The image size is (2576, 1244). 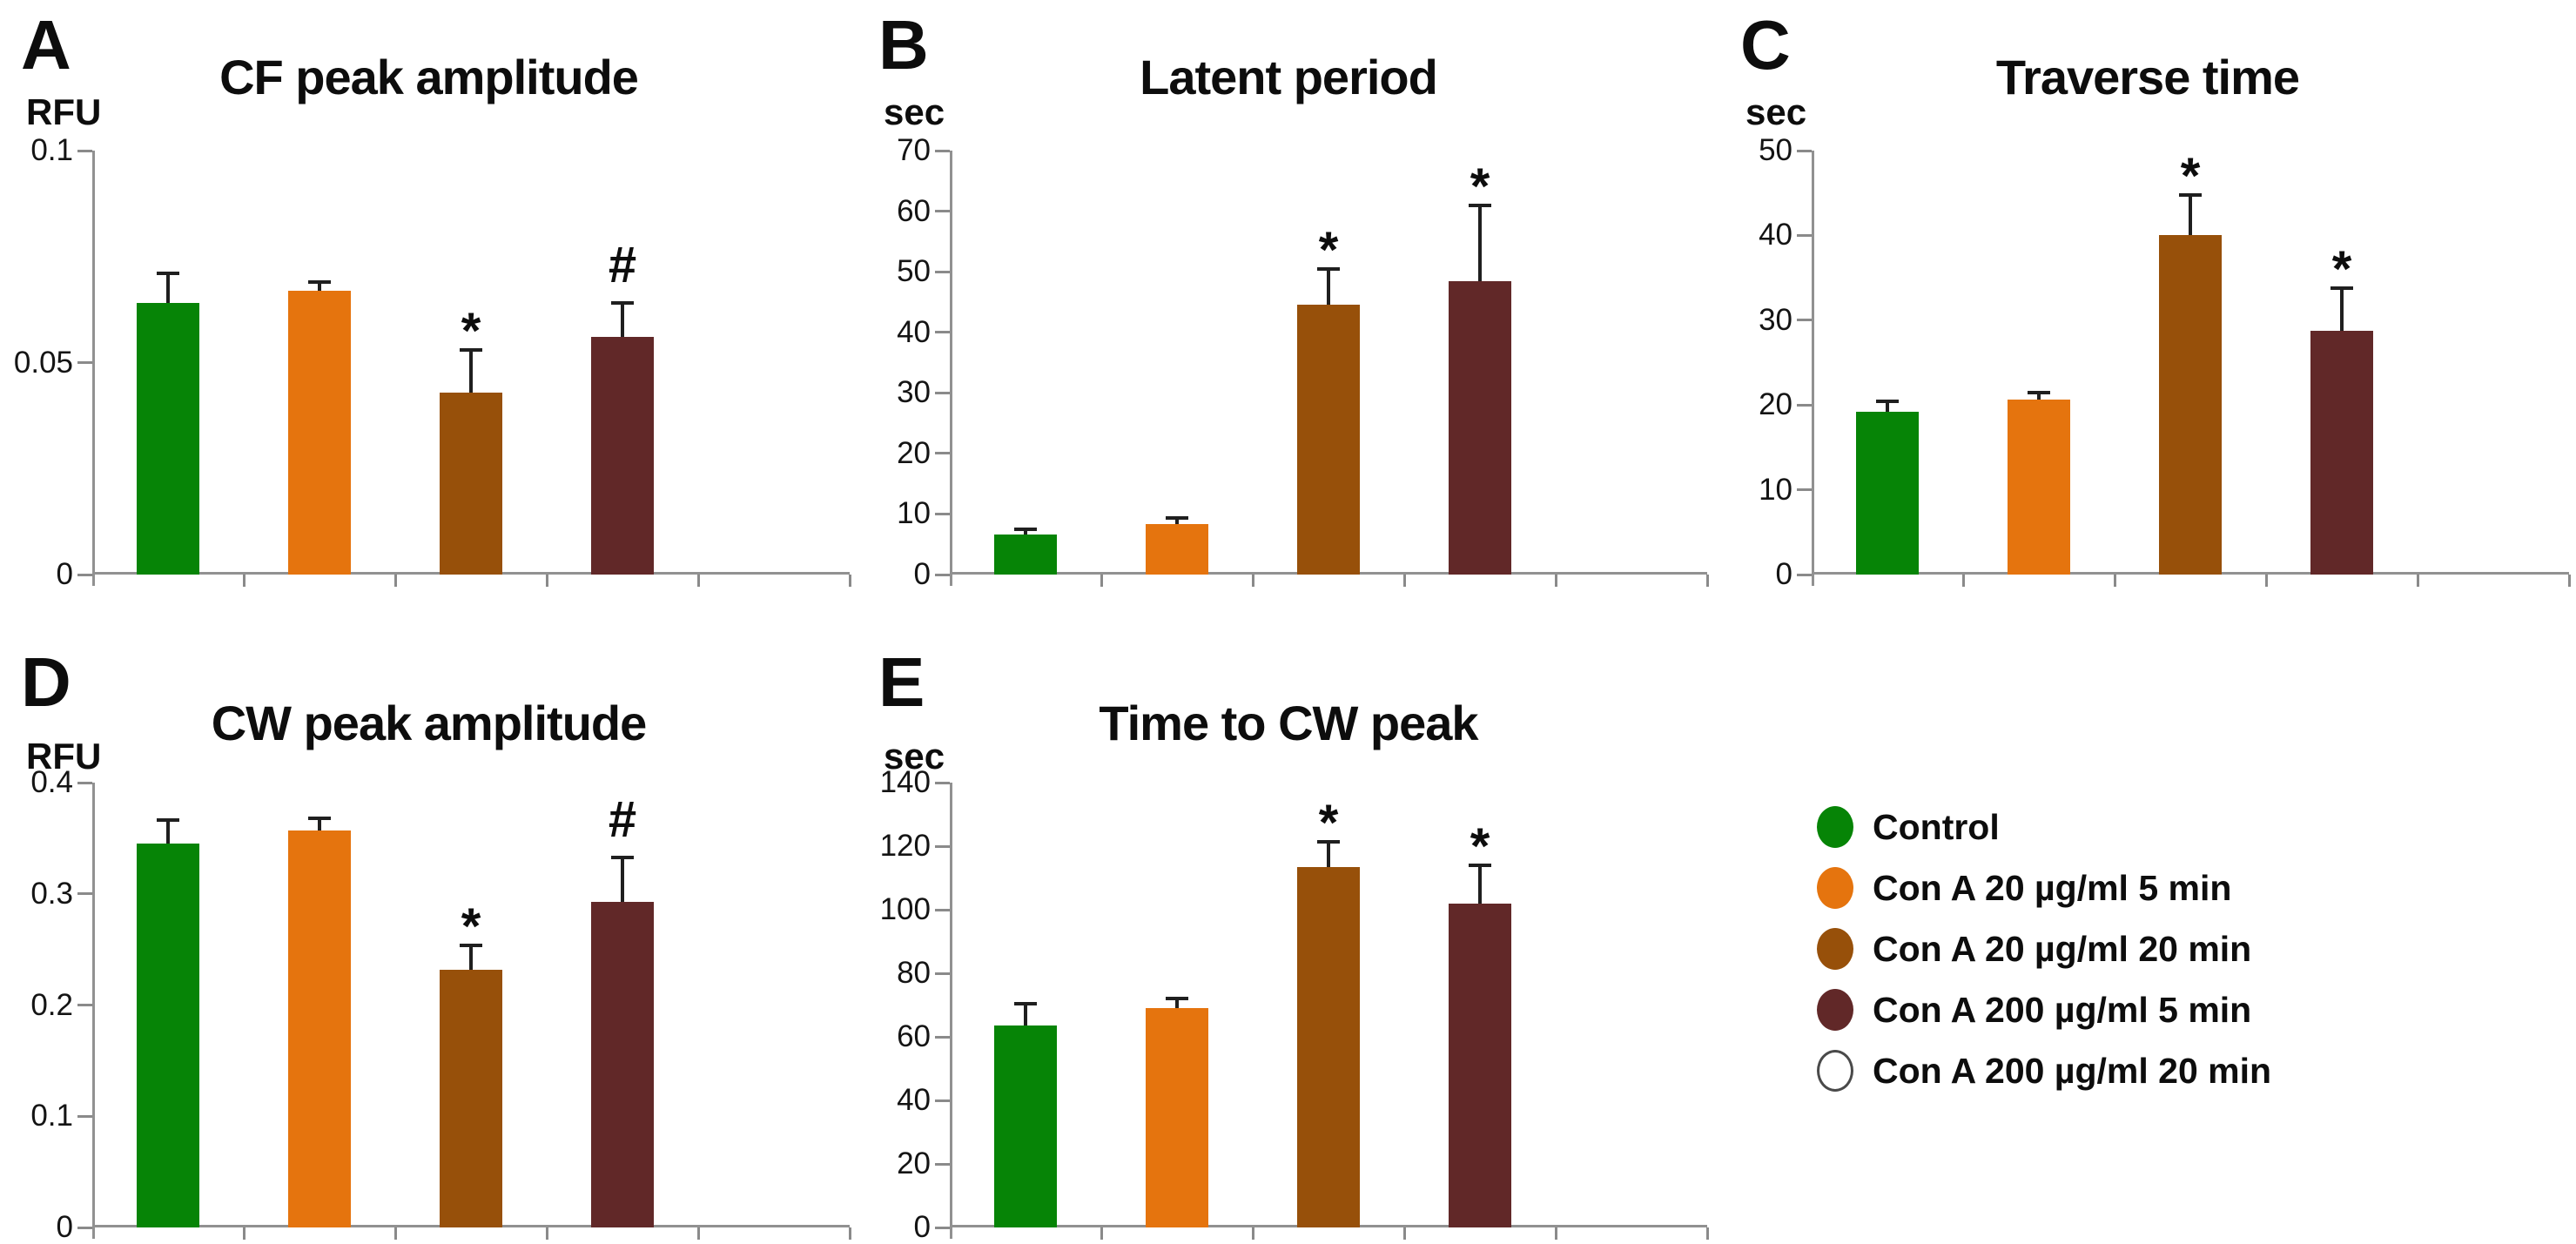 I want to click on legend-swatch-control-icon, so click(x=1835, y=827).